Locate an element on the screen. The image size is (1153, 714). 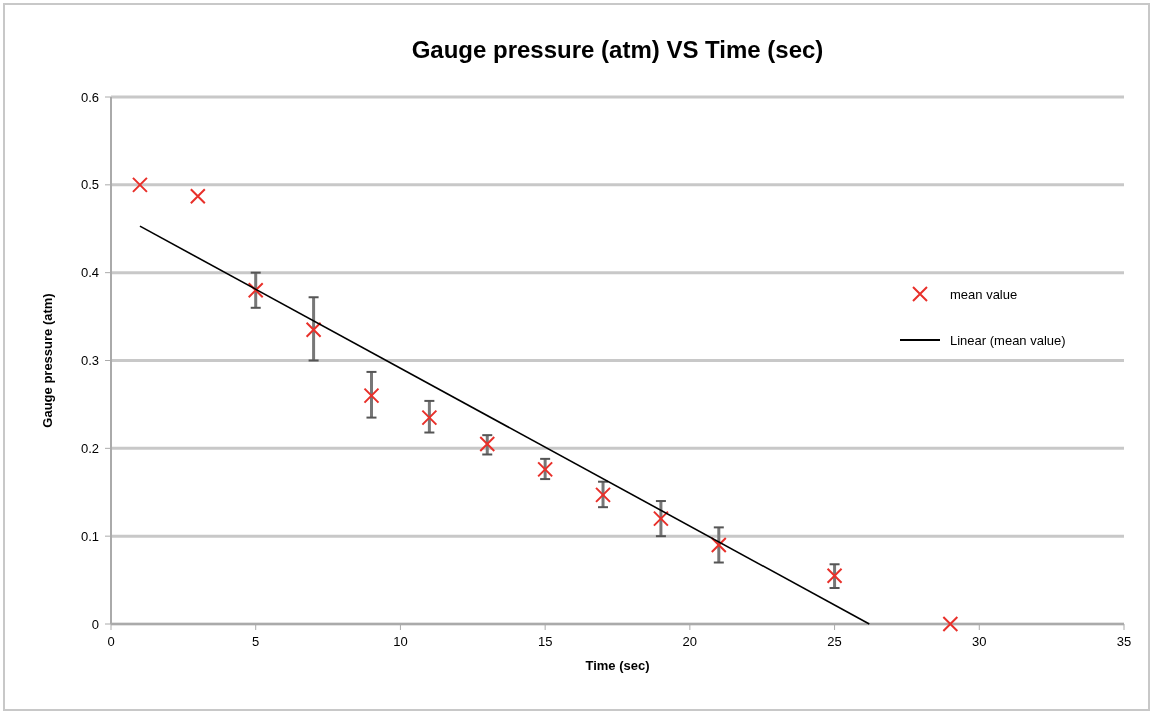
legend-label: mean value is located at coordinates (984, 294).